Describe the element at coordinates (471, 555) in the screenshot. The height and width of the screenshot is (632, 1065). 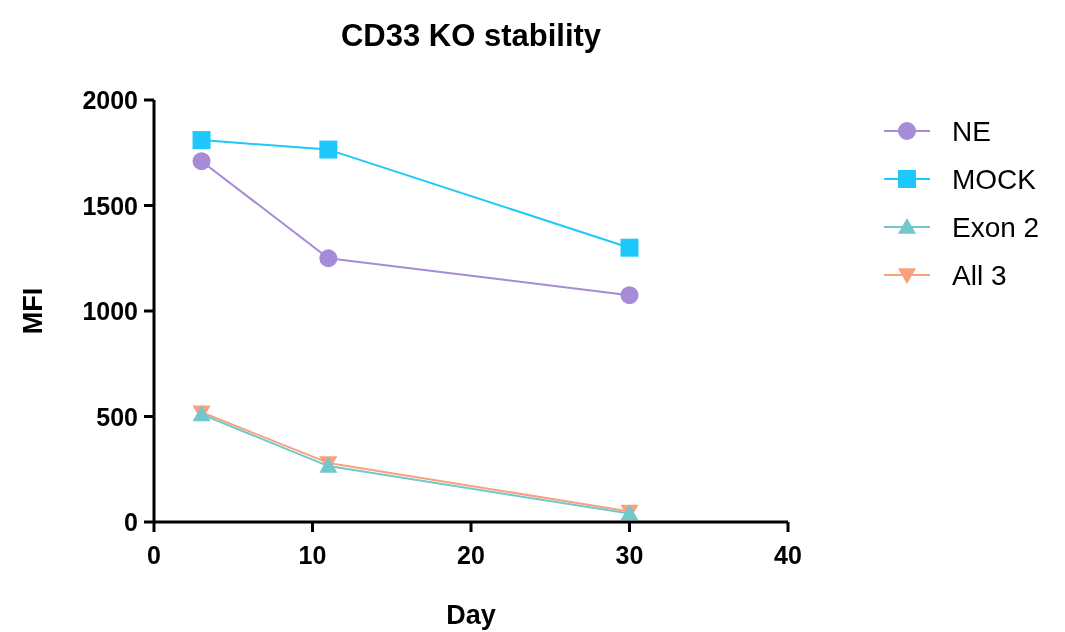
I see `x-tick-label: 20` at that location.